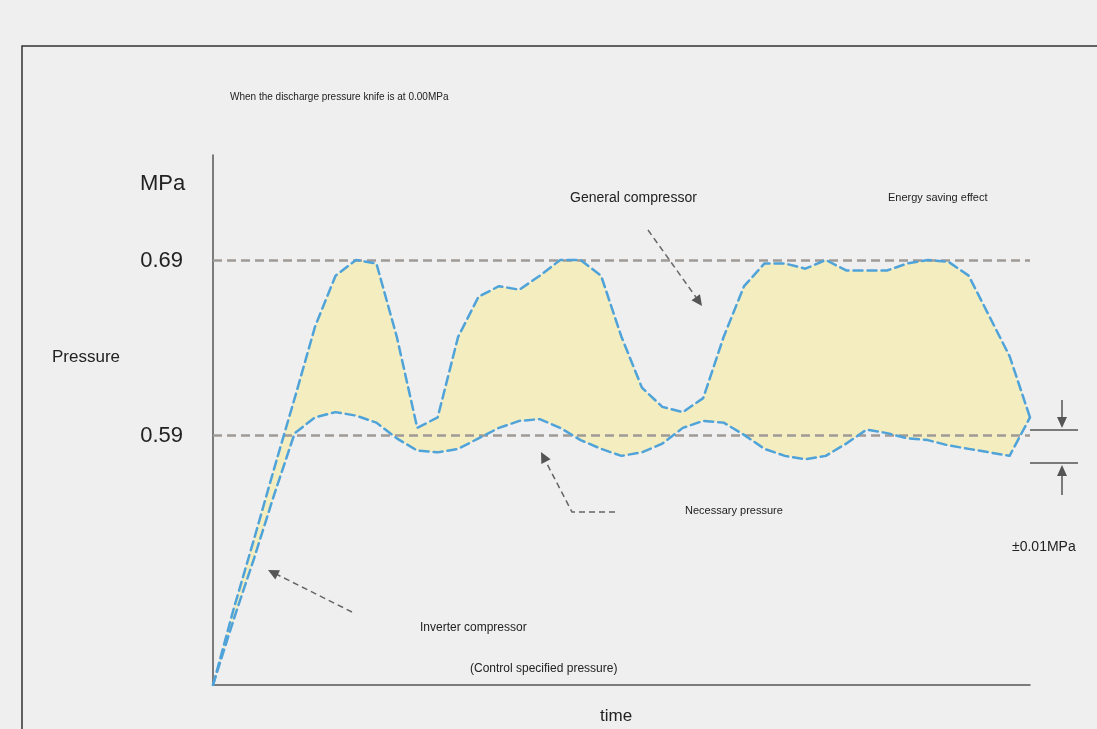 The height and width of the screenshot is (729, 1097). I want to click on y-tick-label: 0.59, so click(161, 435).